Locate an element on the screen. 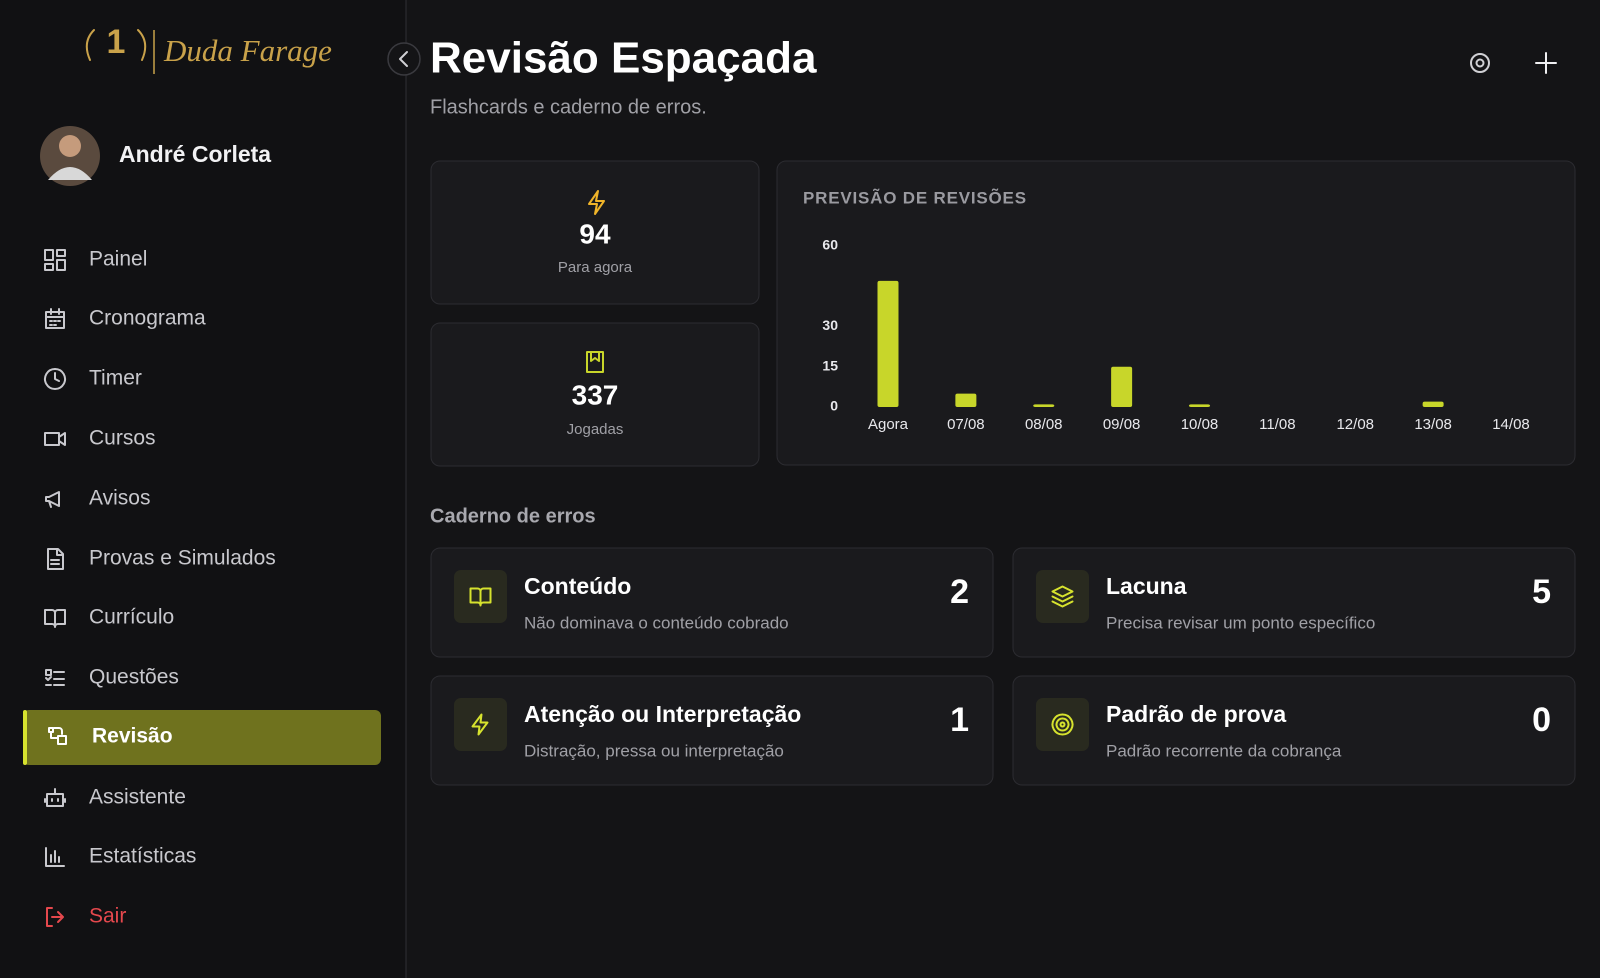 The height and width of the screenshot is (978, 1600). nav-active-accent is located at coordinates (25, 737).